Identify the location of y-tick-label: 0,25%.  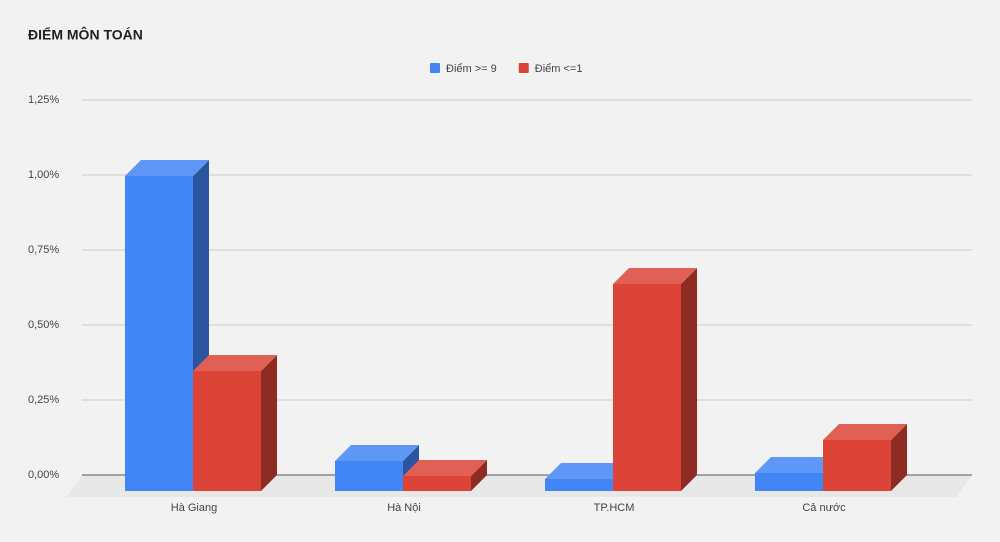
(43, 400).